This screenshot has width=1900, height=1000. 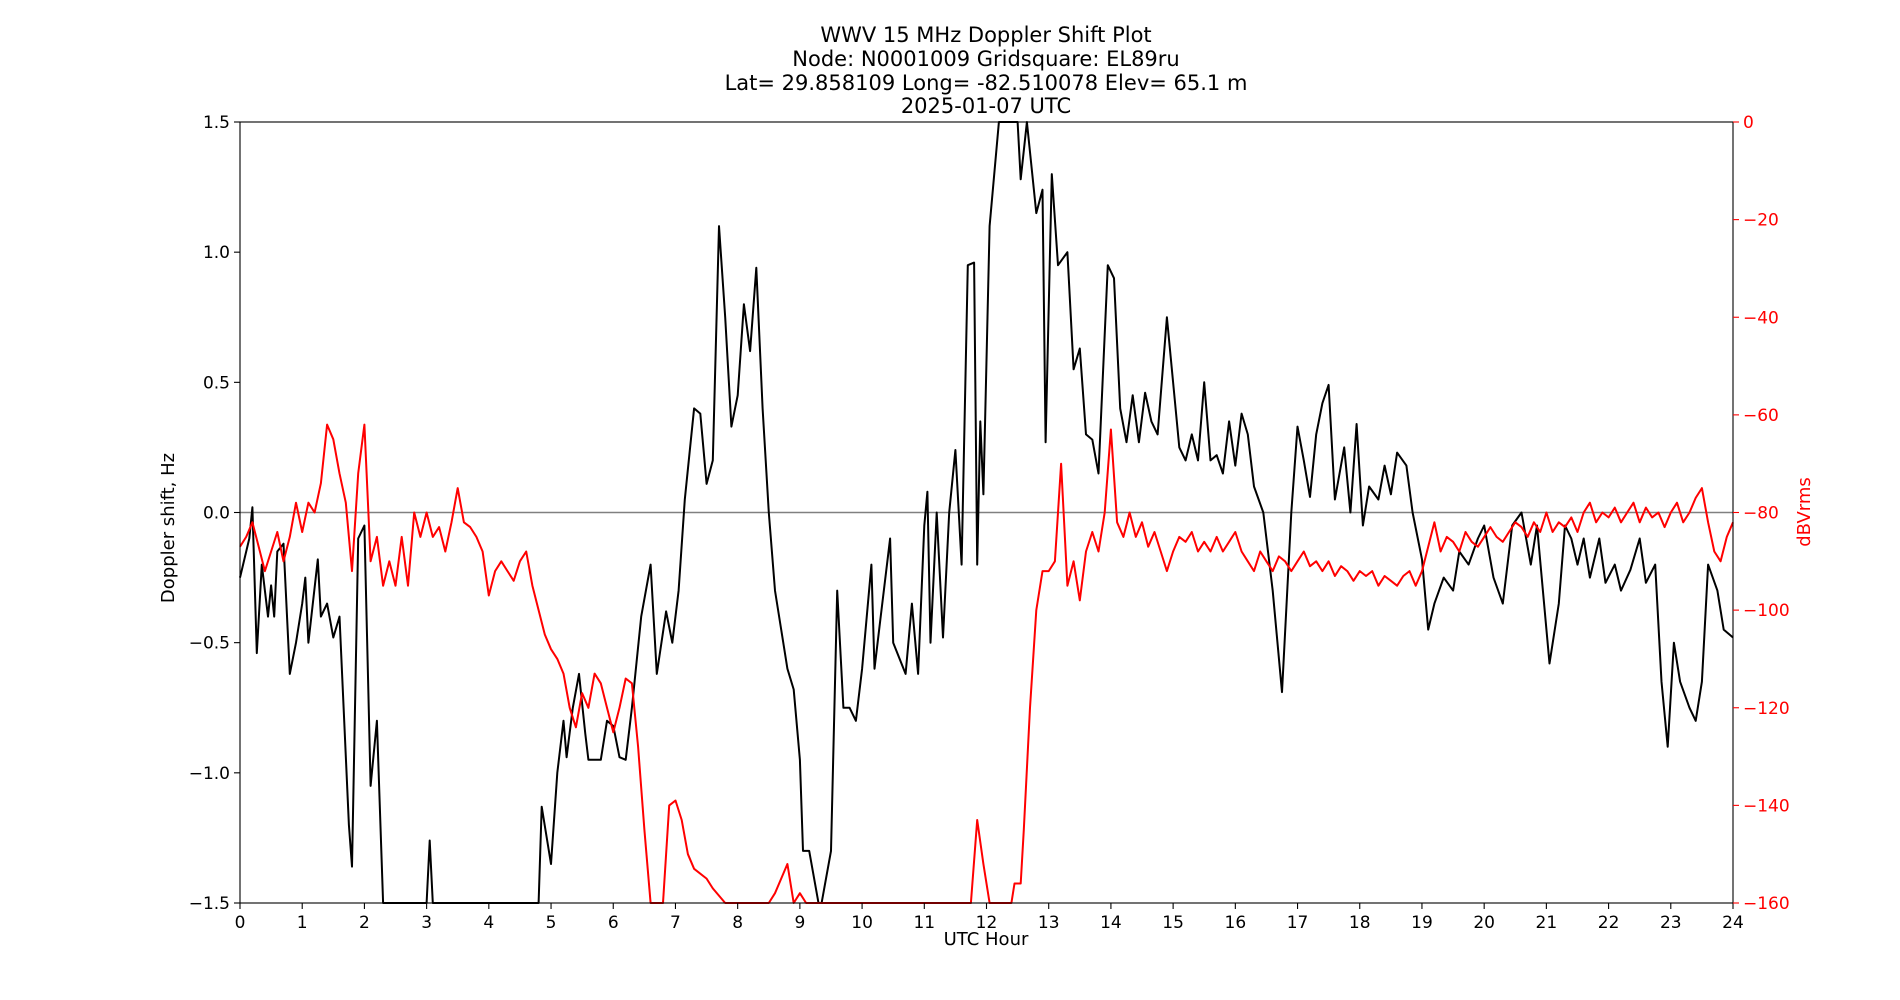 What do you see at coordinates (862, 923) in the screenshot?
I see `x-tick-label: 10` at bounding box center [862, 923].